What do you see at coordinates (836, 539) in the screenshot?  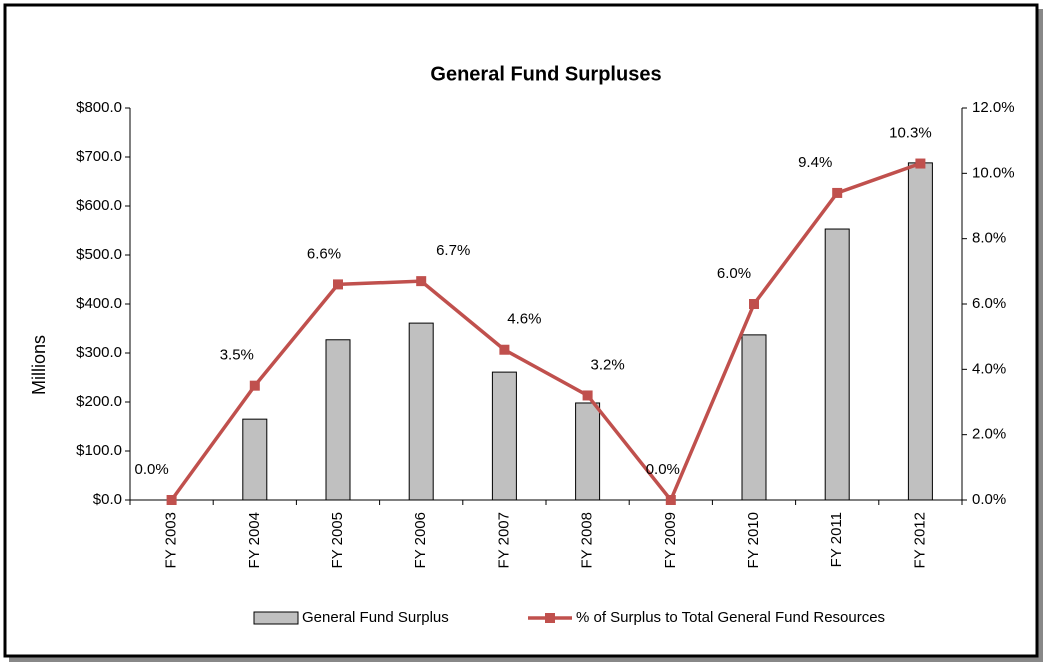 I see `x-tick-label: FY 2011` at bounding box center [836, 539].